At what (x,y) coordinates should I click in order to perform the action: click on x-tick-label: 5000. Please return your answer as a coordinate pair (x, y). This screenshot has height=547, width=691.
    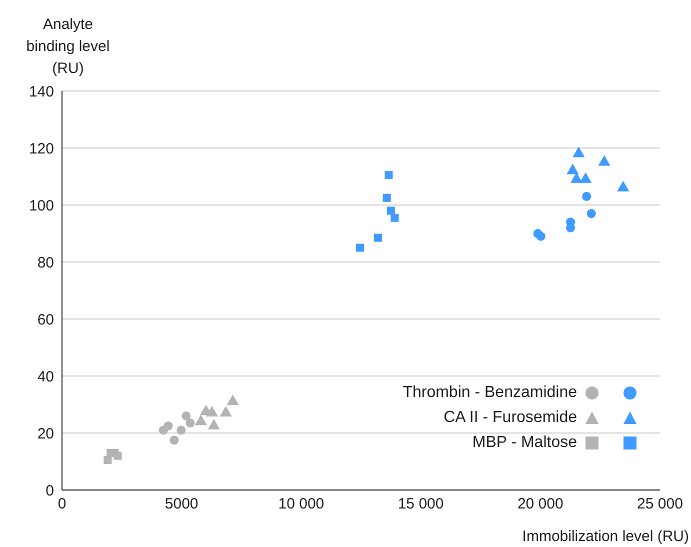
    Looking at the image, I should click on (181, 504).